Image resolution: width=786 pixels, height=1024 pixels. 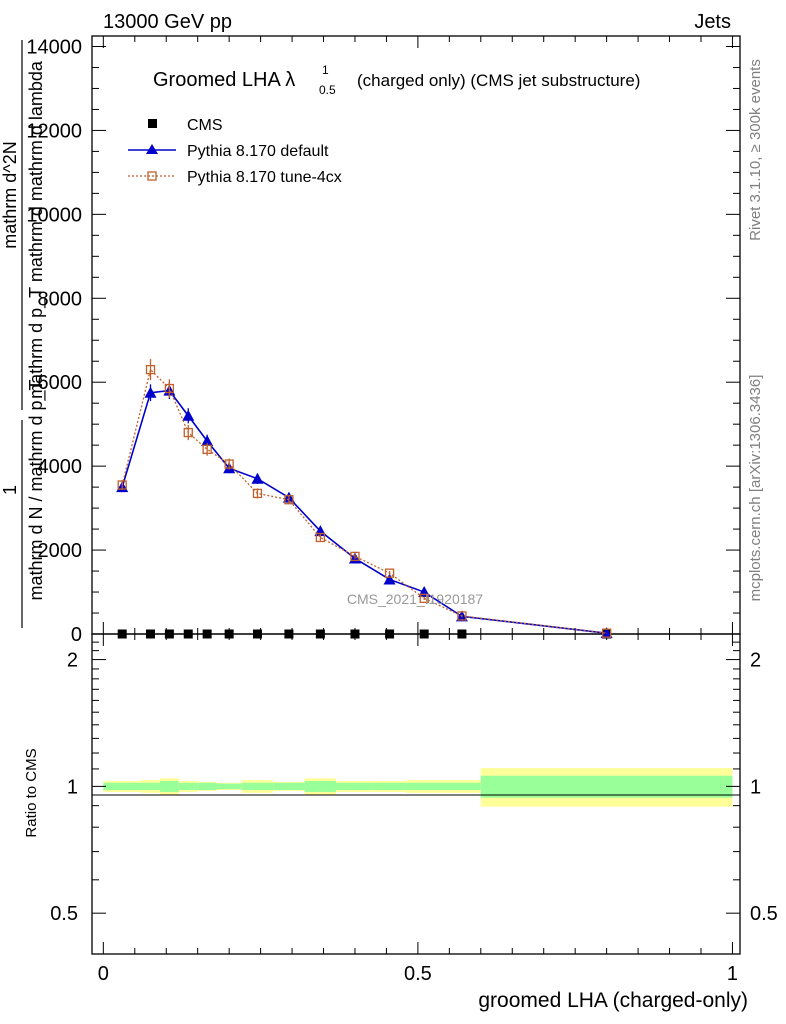 I want to click on rivet-label: Rivet 3.1.10, ≥ 300k events, so click(x=755, y=150).